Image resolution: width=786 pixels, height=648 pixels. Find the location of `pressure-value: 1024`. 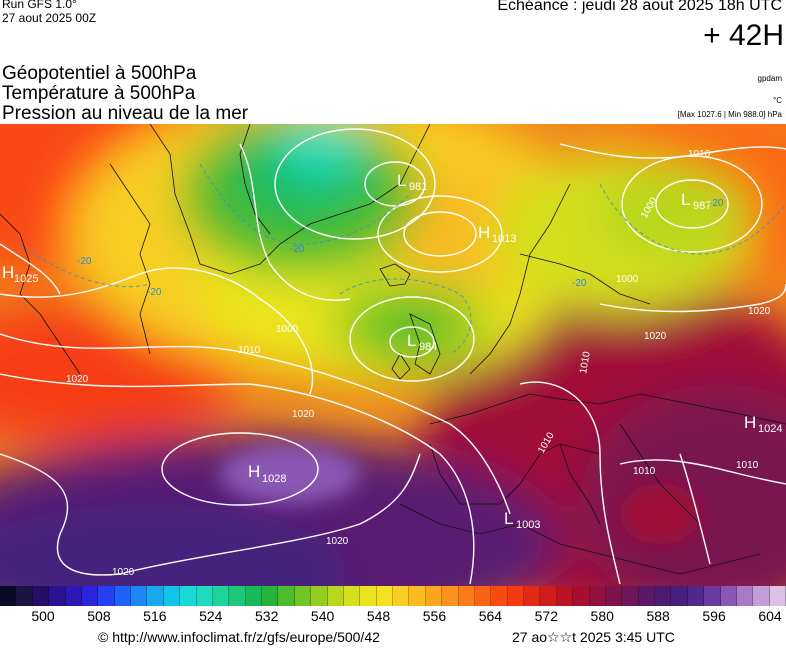

pressure-value: 1024 is located at coordinates (770, 429).